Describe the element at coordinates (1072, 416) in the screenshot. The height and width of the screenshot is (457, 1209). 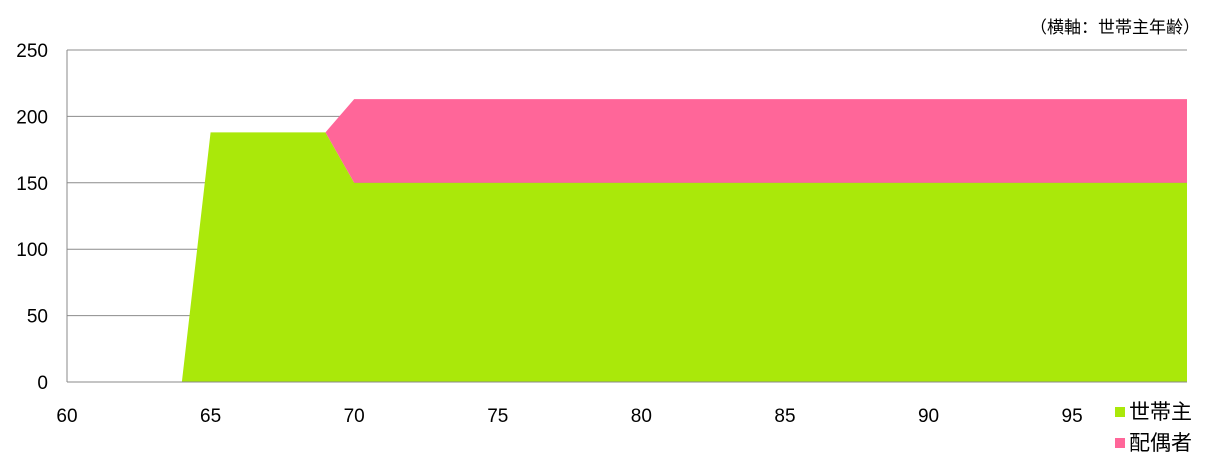
I see `x-tick-label-95: 95` at that location.